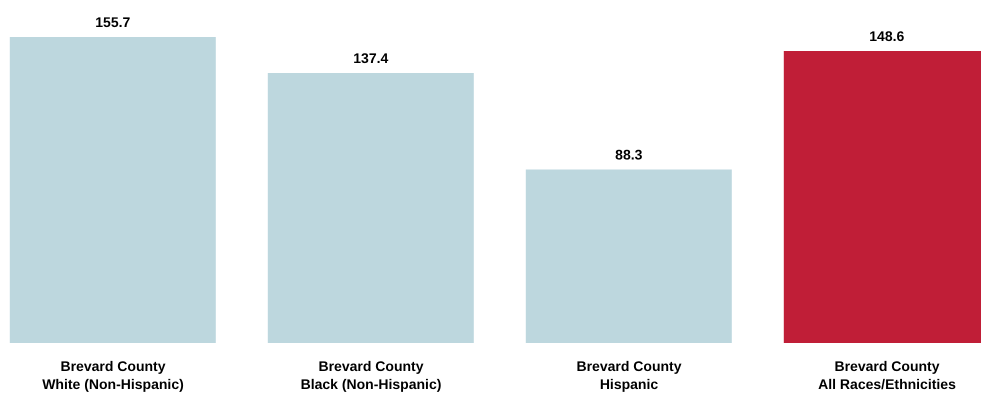 This screenshot has width=981, height=403. Describe the element at coordinates (887, 36) in the screenshot. I see `data-label: 148.6` at that location.